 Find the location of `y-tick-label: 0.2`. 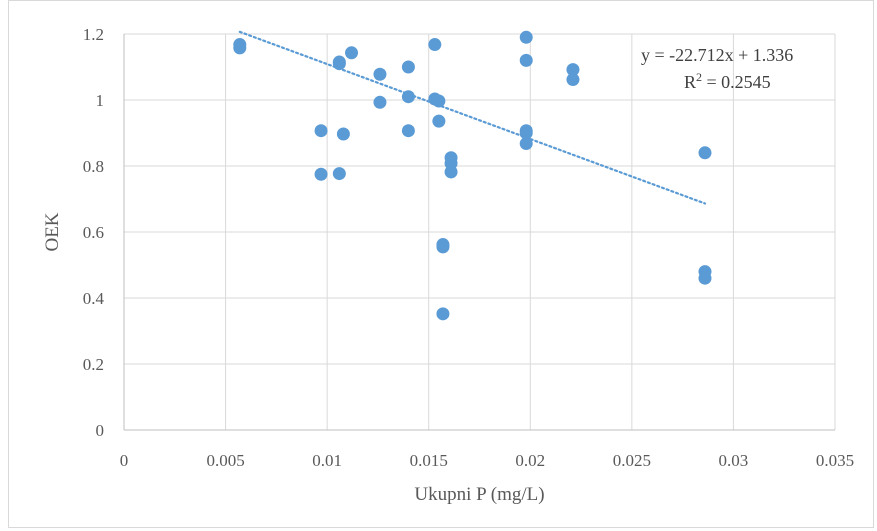

y-tick-label: 0.2 is located at coordinates (93, 364).